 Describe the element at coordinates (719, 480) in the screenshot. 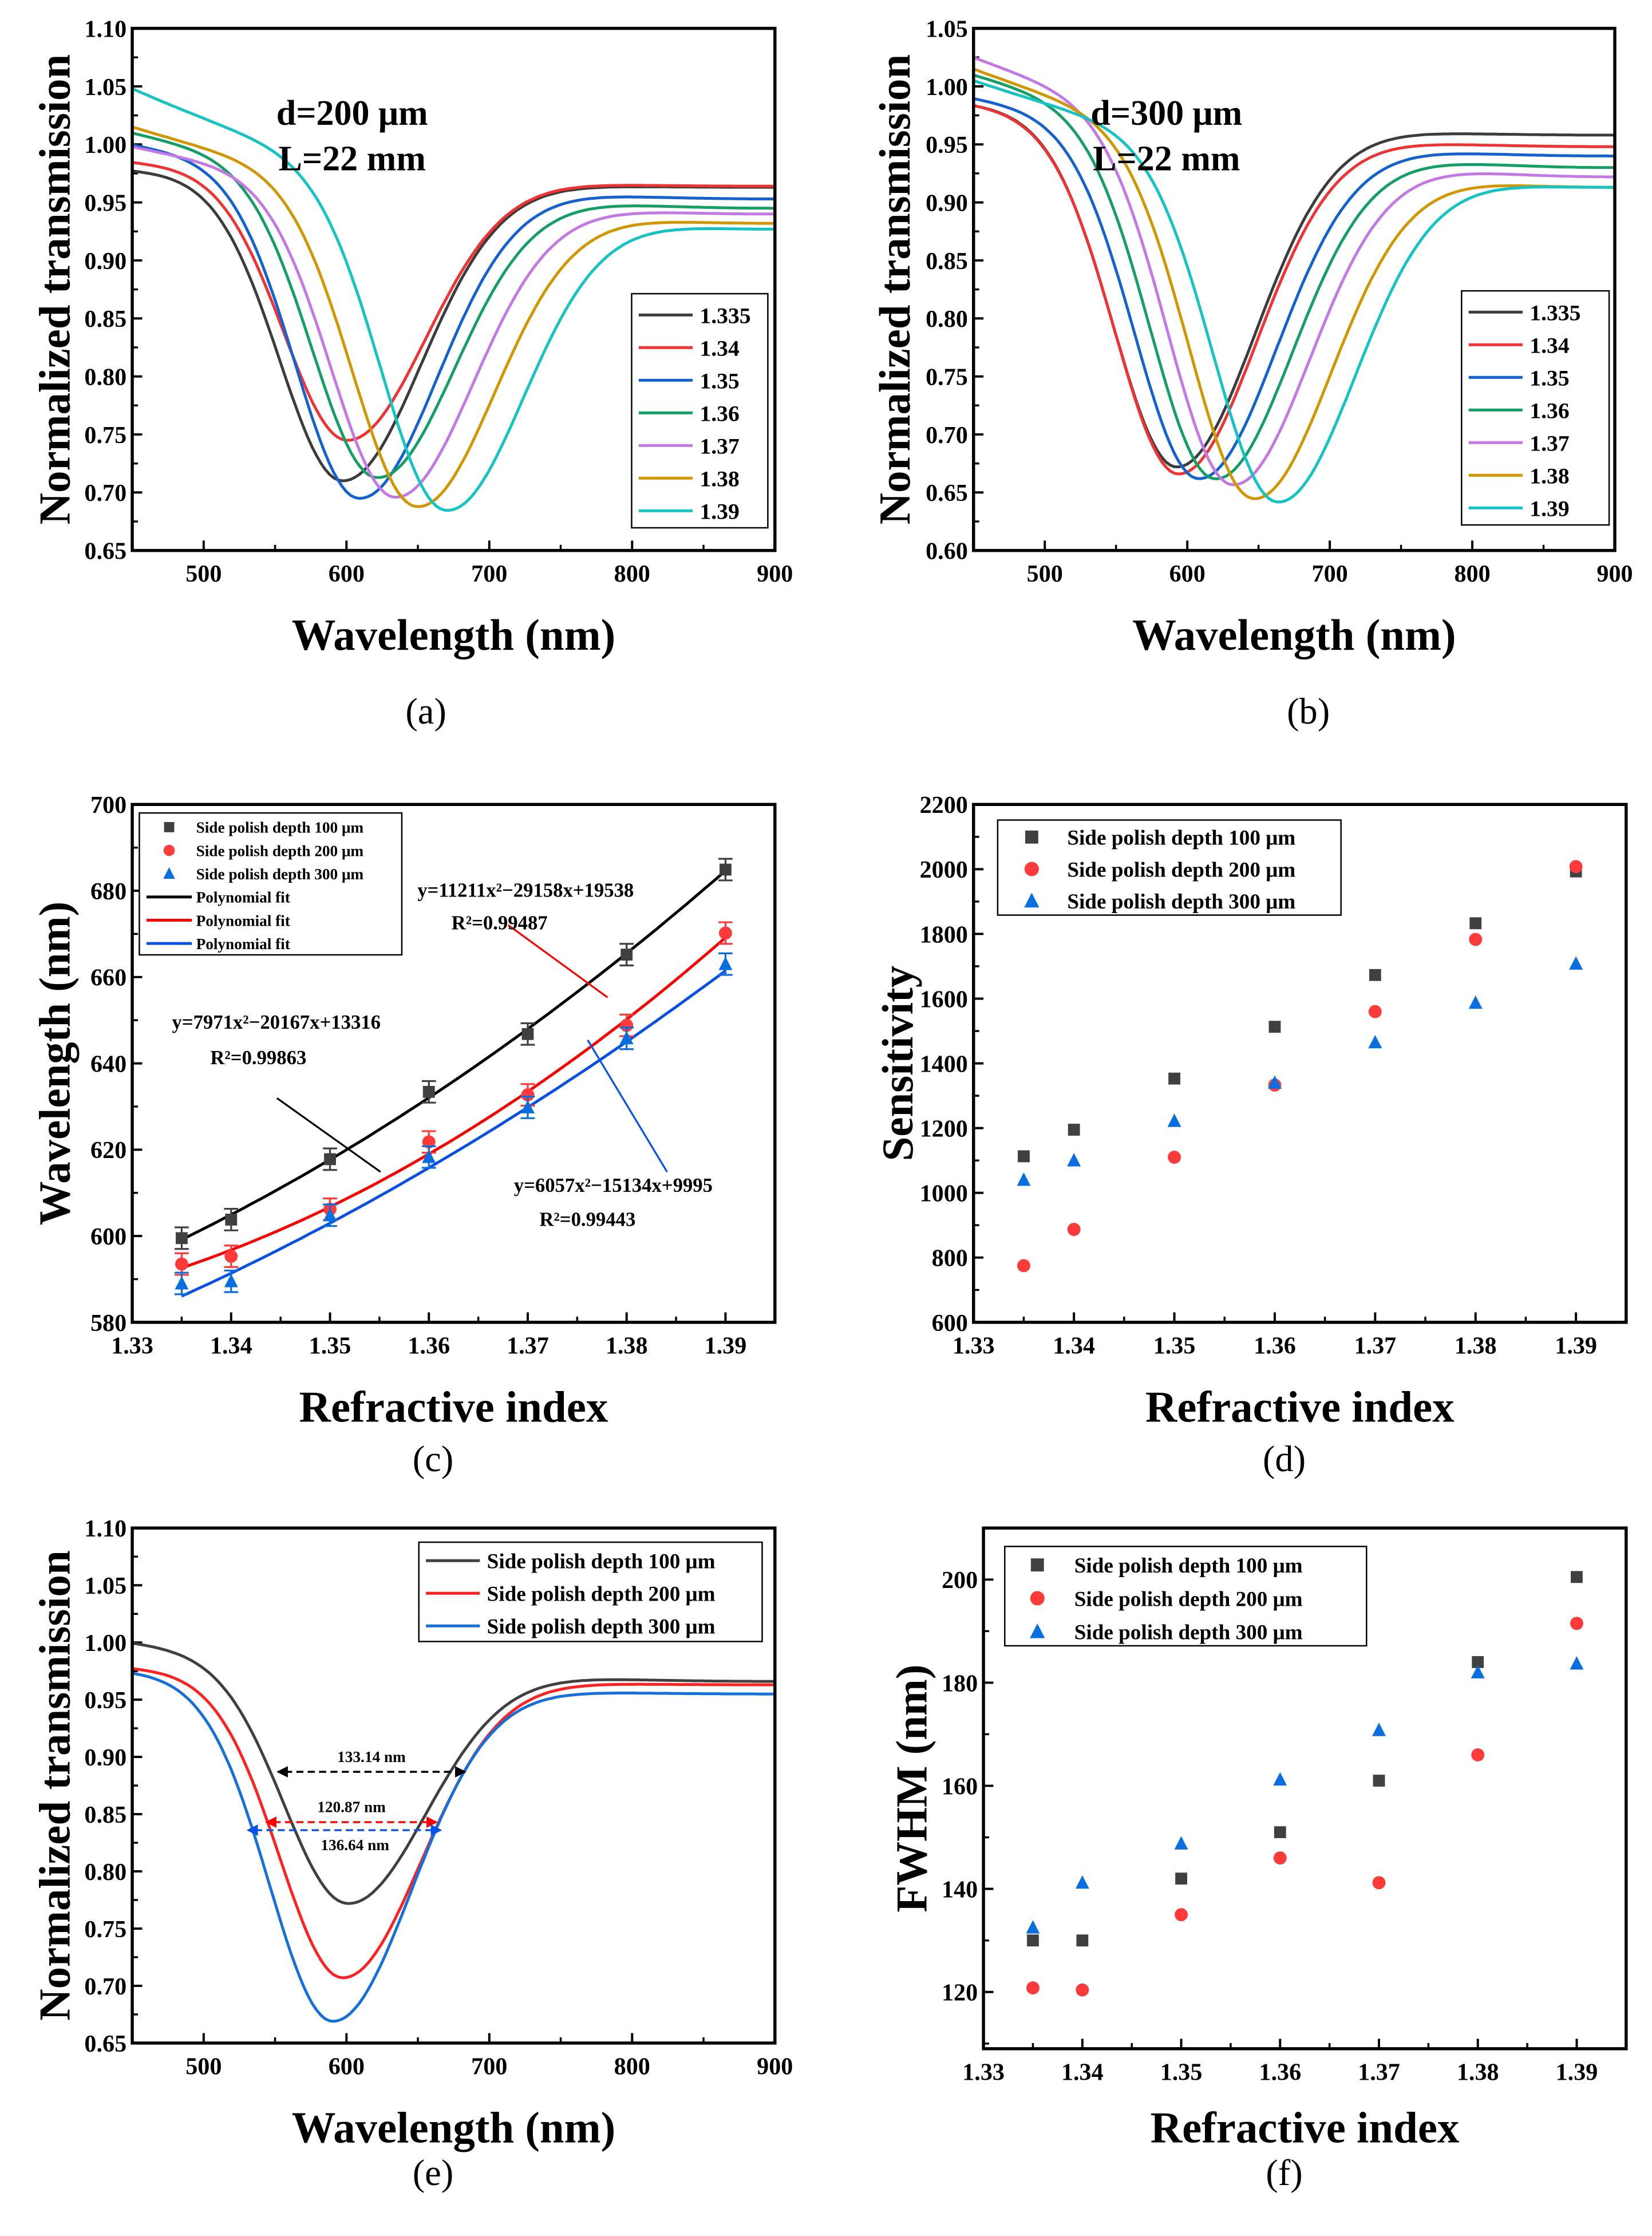

I see `legend-label: 1.38` at that location.